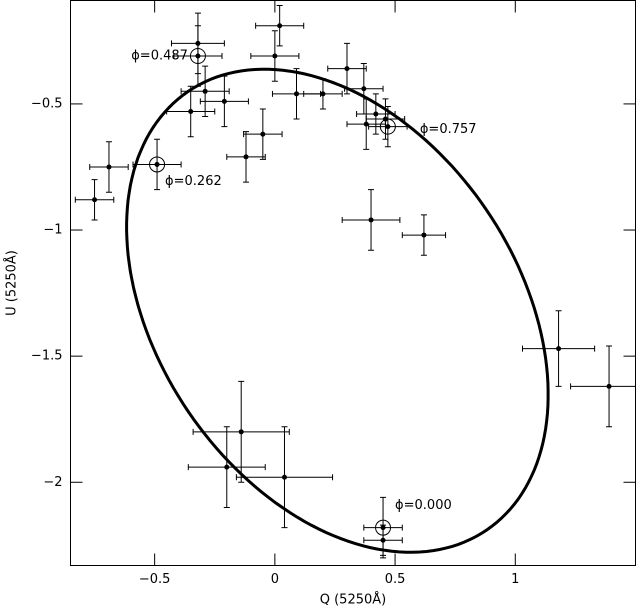 Image resolution: width=636 pixels, height=612 pixels. Describe the element at coordinates (515, 579) in the screenshot. I see `x-tick-label: 1` at that location.